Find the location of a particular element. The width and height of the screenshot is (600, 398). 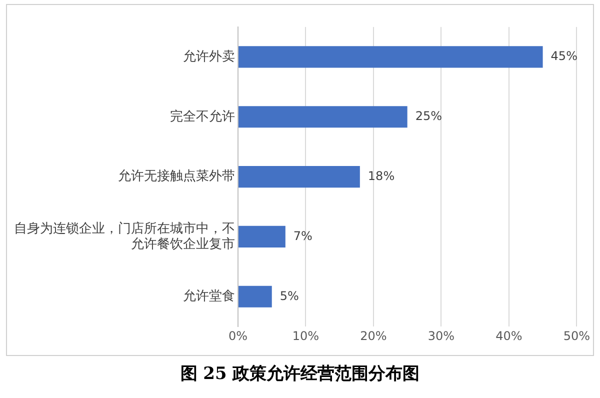

x-tick-label: 0% is located at coordinates (238, 335).